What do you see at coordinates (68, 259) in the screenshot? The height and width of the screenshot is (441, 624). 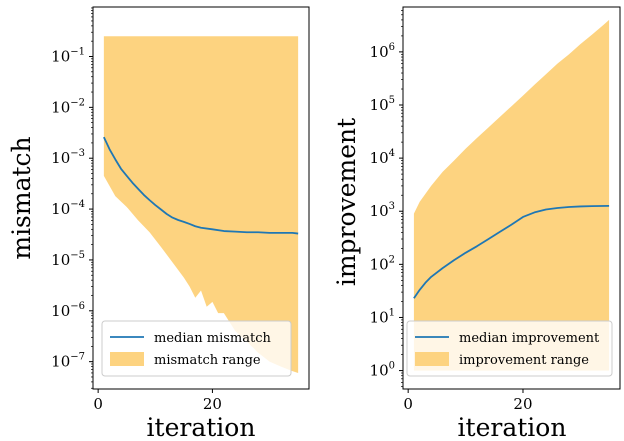 I see `mismatch-y-tick-label: 10⁻⁵` at bounding box center [68, 259].